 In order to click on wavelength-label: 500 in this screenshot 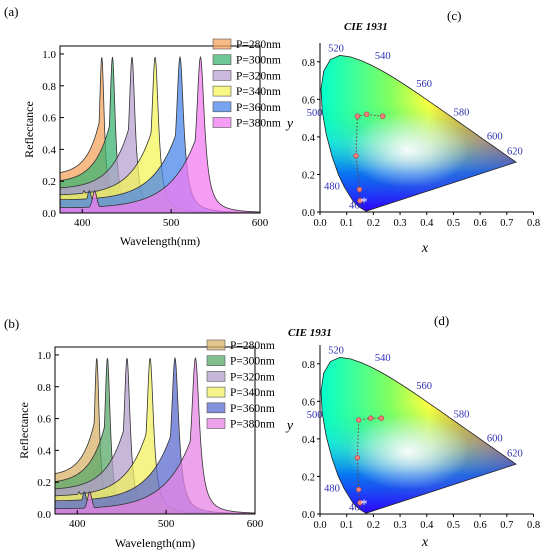, I will do `click(315, 415)`.